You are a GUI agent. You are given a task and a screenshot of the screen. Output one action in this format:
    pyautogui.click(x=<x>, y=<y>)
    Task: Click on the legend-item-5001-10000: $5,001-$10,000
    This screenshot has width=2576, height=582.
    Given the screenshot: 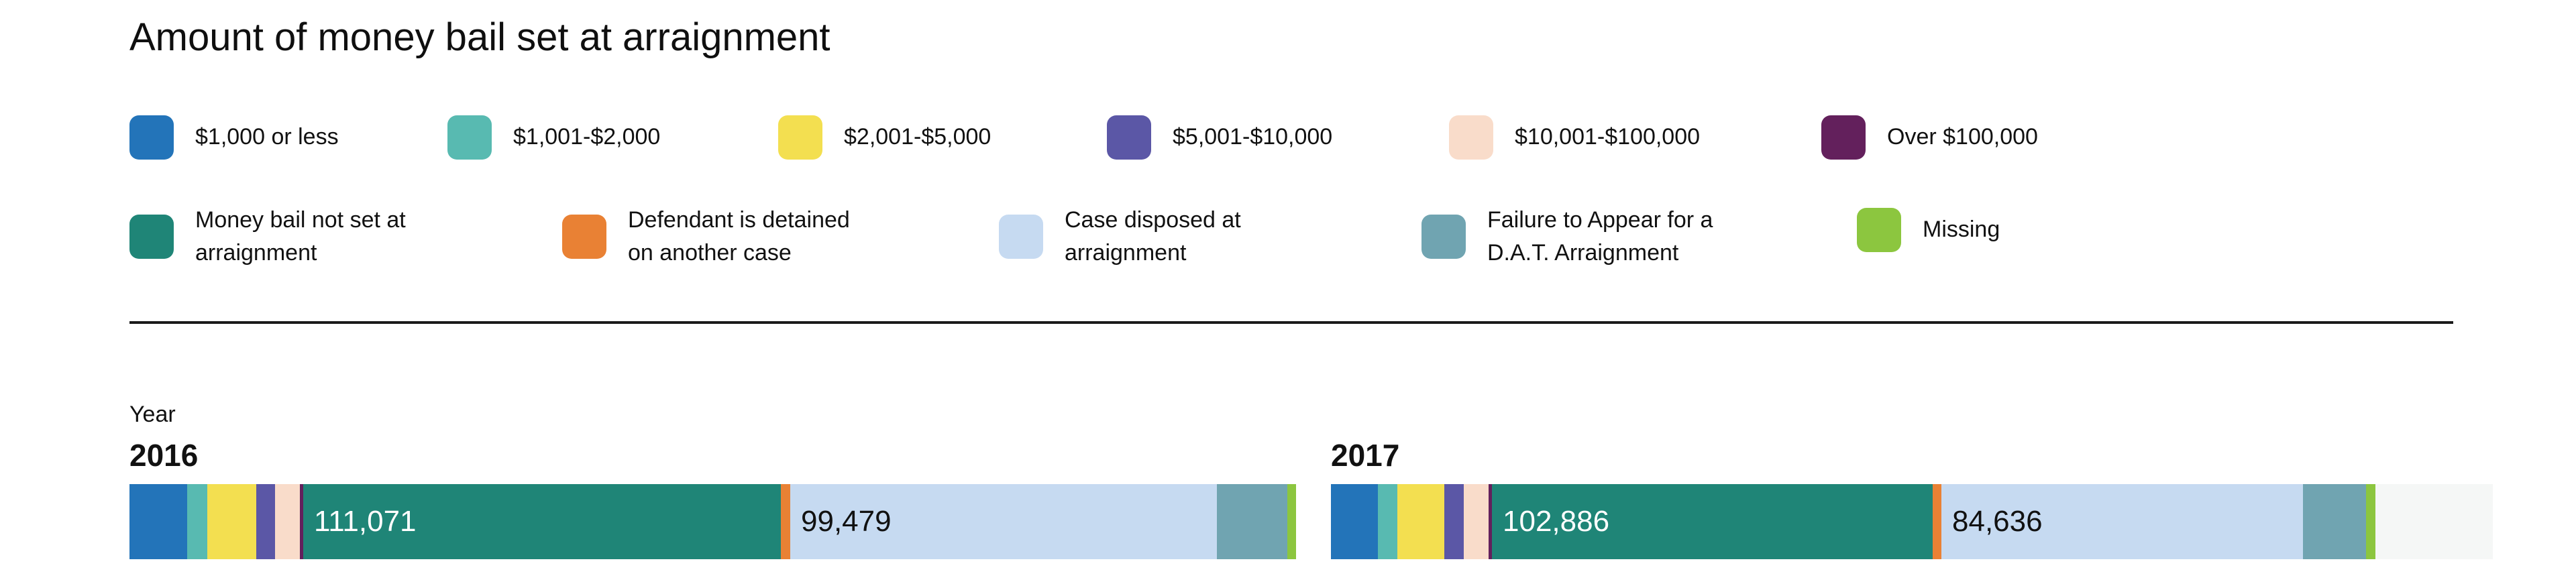 What is the action you would take?
    pyautogui.click(x=1219, y=138)
    